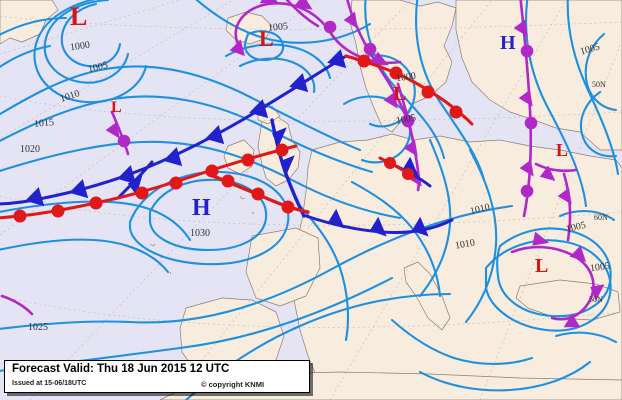 The width and height of the screenshot is (622, 400). What do you see at coordinates (121, 369) in the screenshot?
I see `forecast-valid-title: Forecast Valid: Thu 18 Jun 2015 12 UTC` at bounding box center [121, 369].